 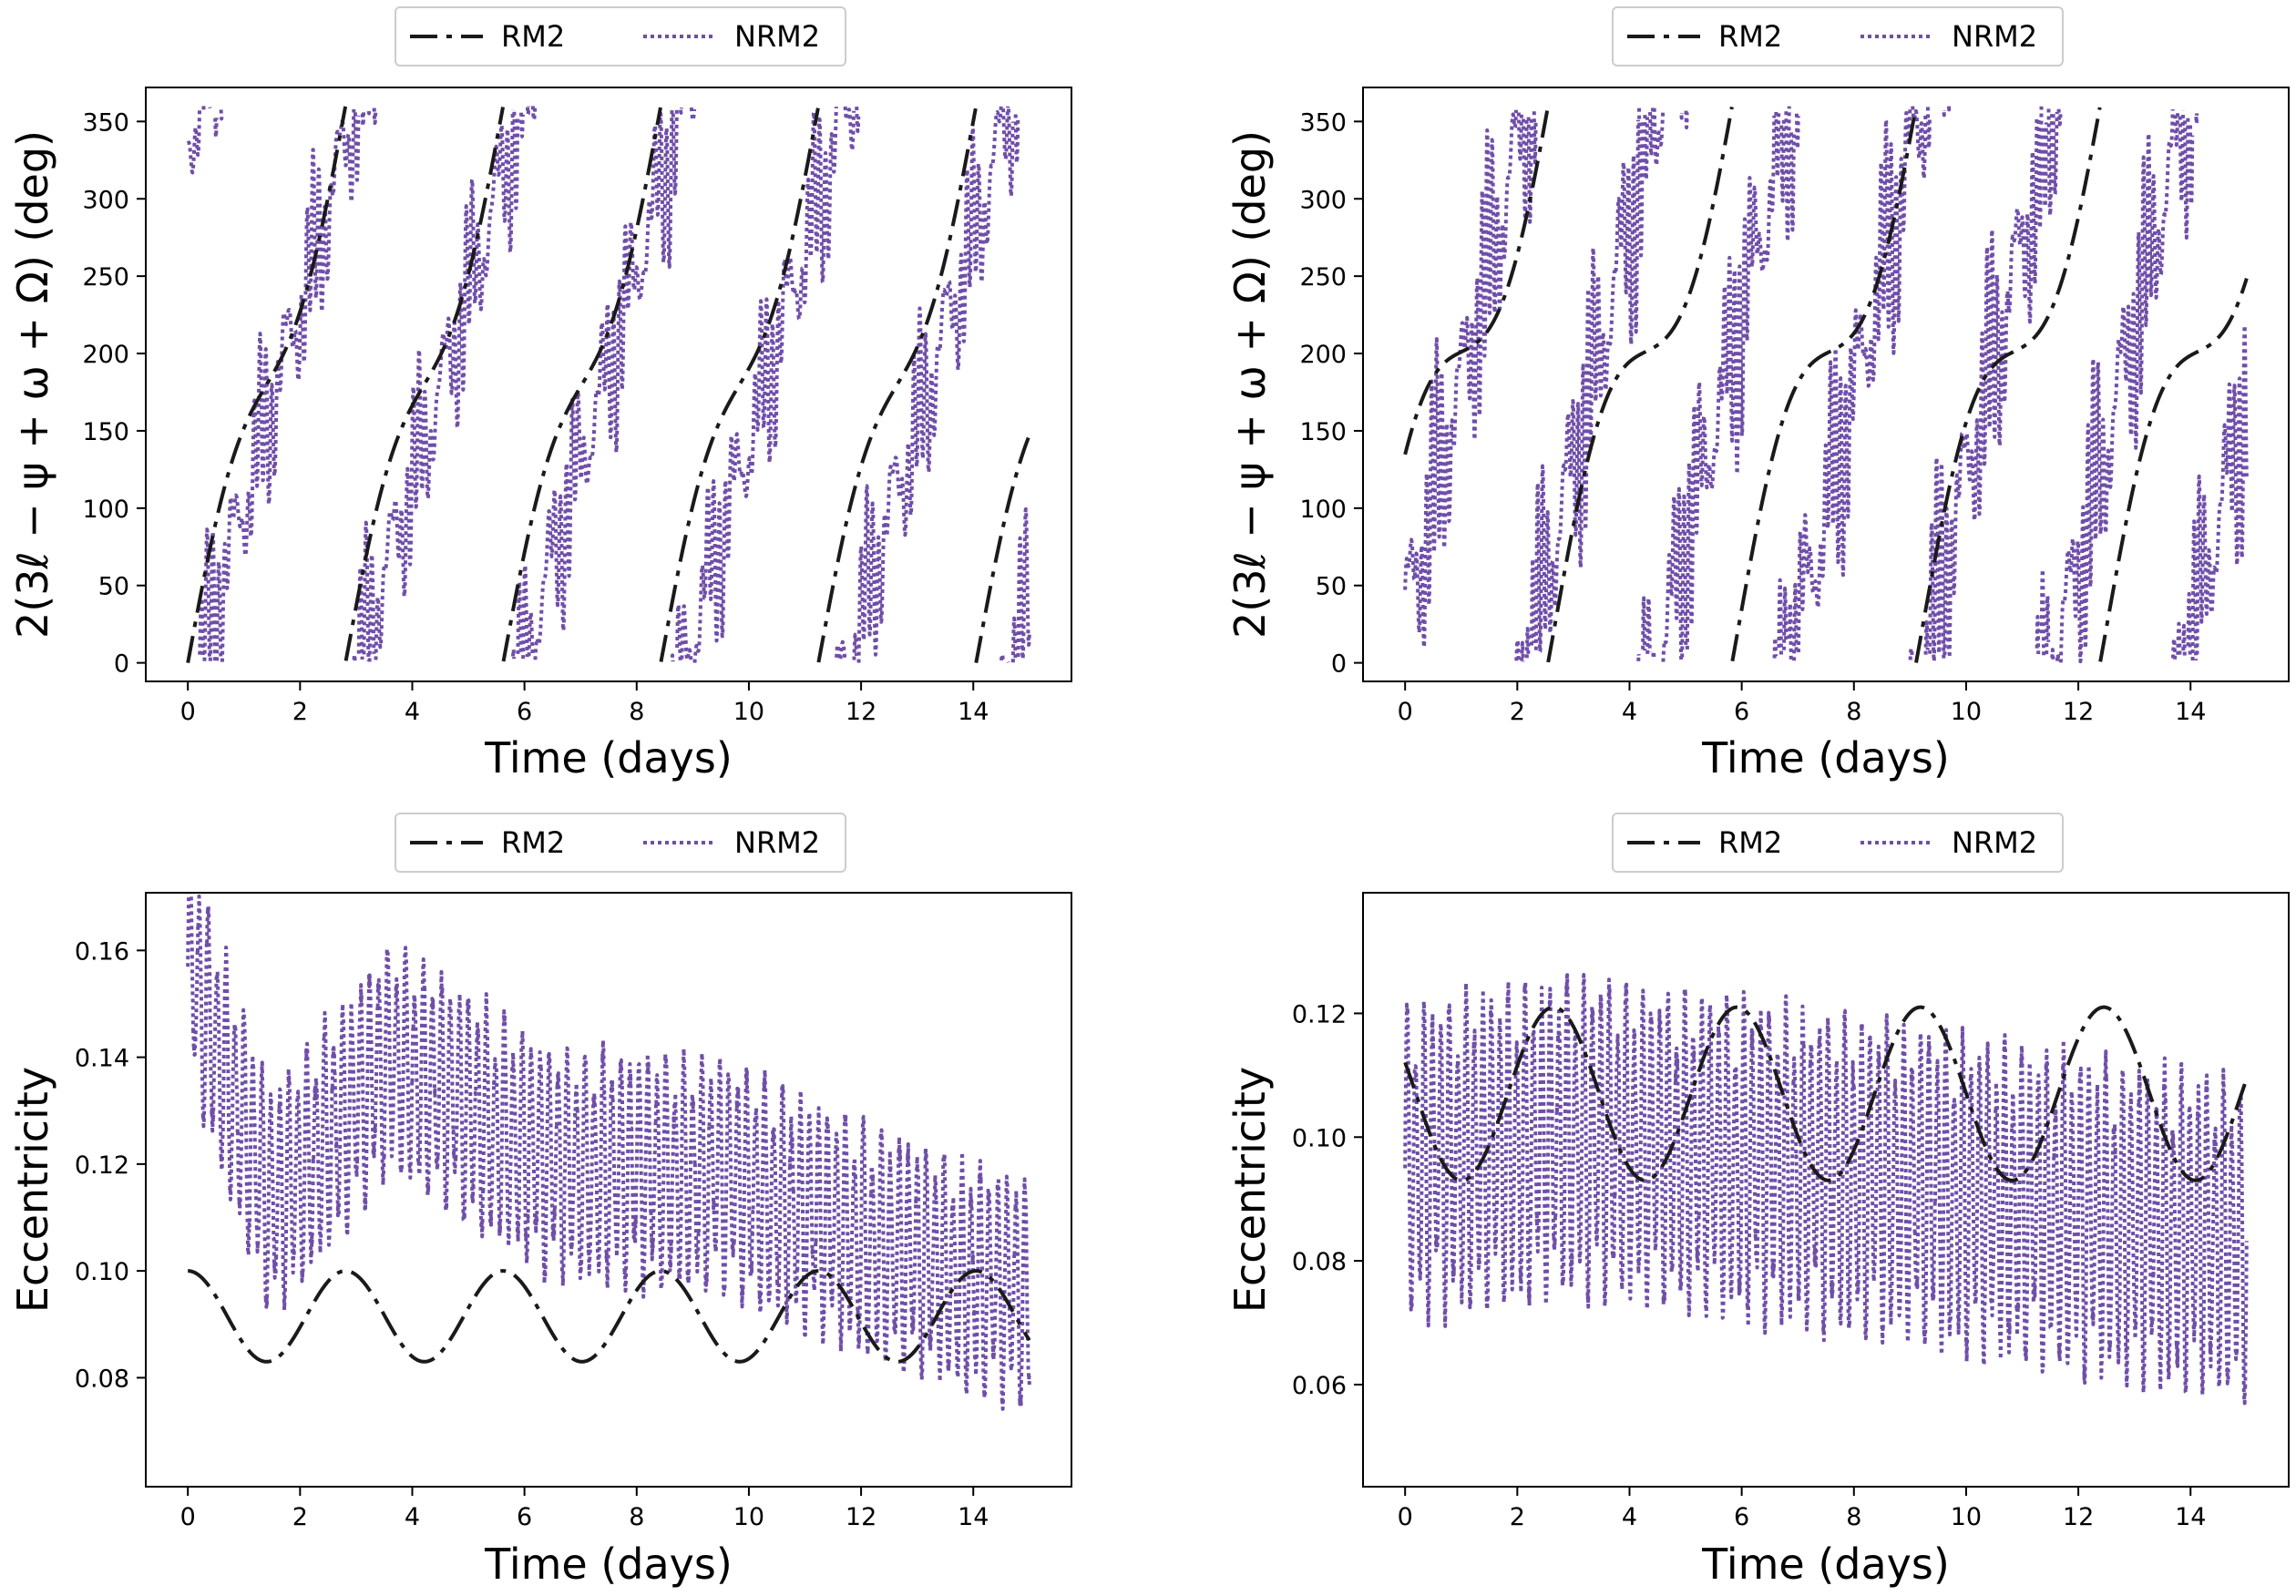 I want to click on legend-phase-left: RM2 NRM2, so click(x=621, y=36).